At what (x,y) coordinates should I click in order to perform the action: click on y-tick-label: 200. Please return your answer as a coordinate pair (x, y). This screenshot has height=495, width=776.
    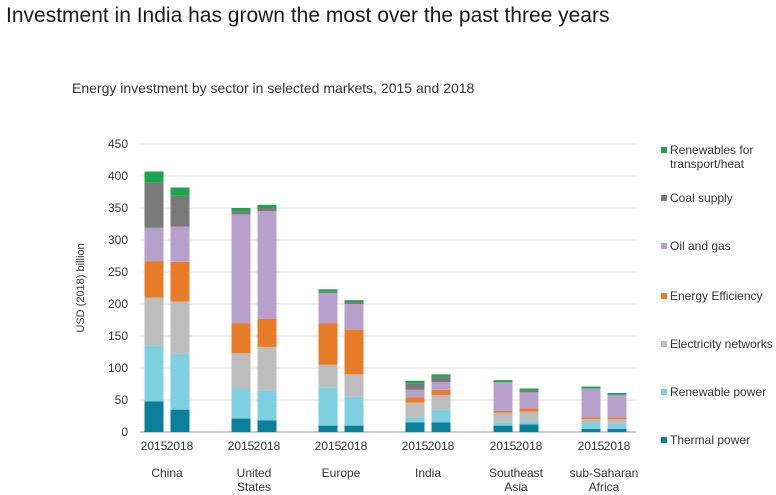
    Looking at the image, I should click on (118, 304).